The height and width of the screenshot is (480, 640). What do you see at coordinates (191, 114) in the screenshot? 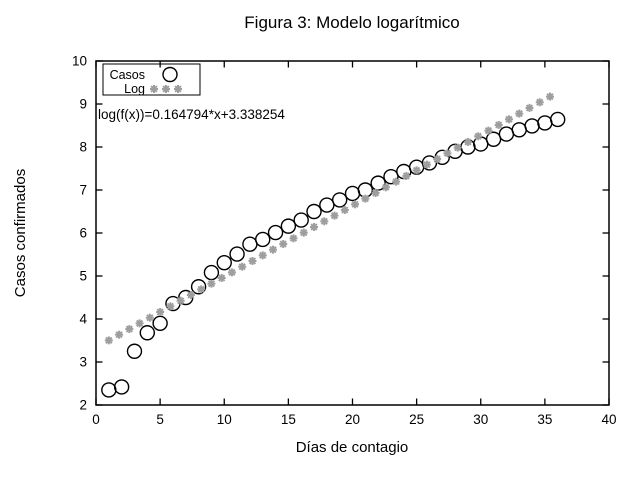
I see `fit-equation-label: log(f(x))=0.164794*x+3.338254` at bounding box center [191, 114].